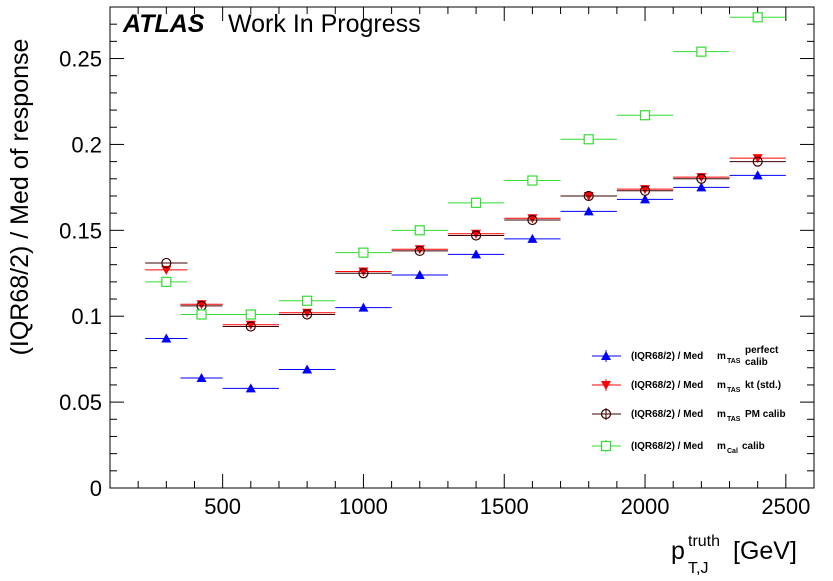 Image resolution: width=833 pixels, height=581 pixels. I want to click on legend-suffix: calib, so click(753, 446).